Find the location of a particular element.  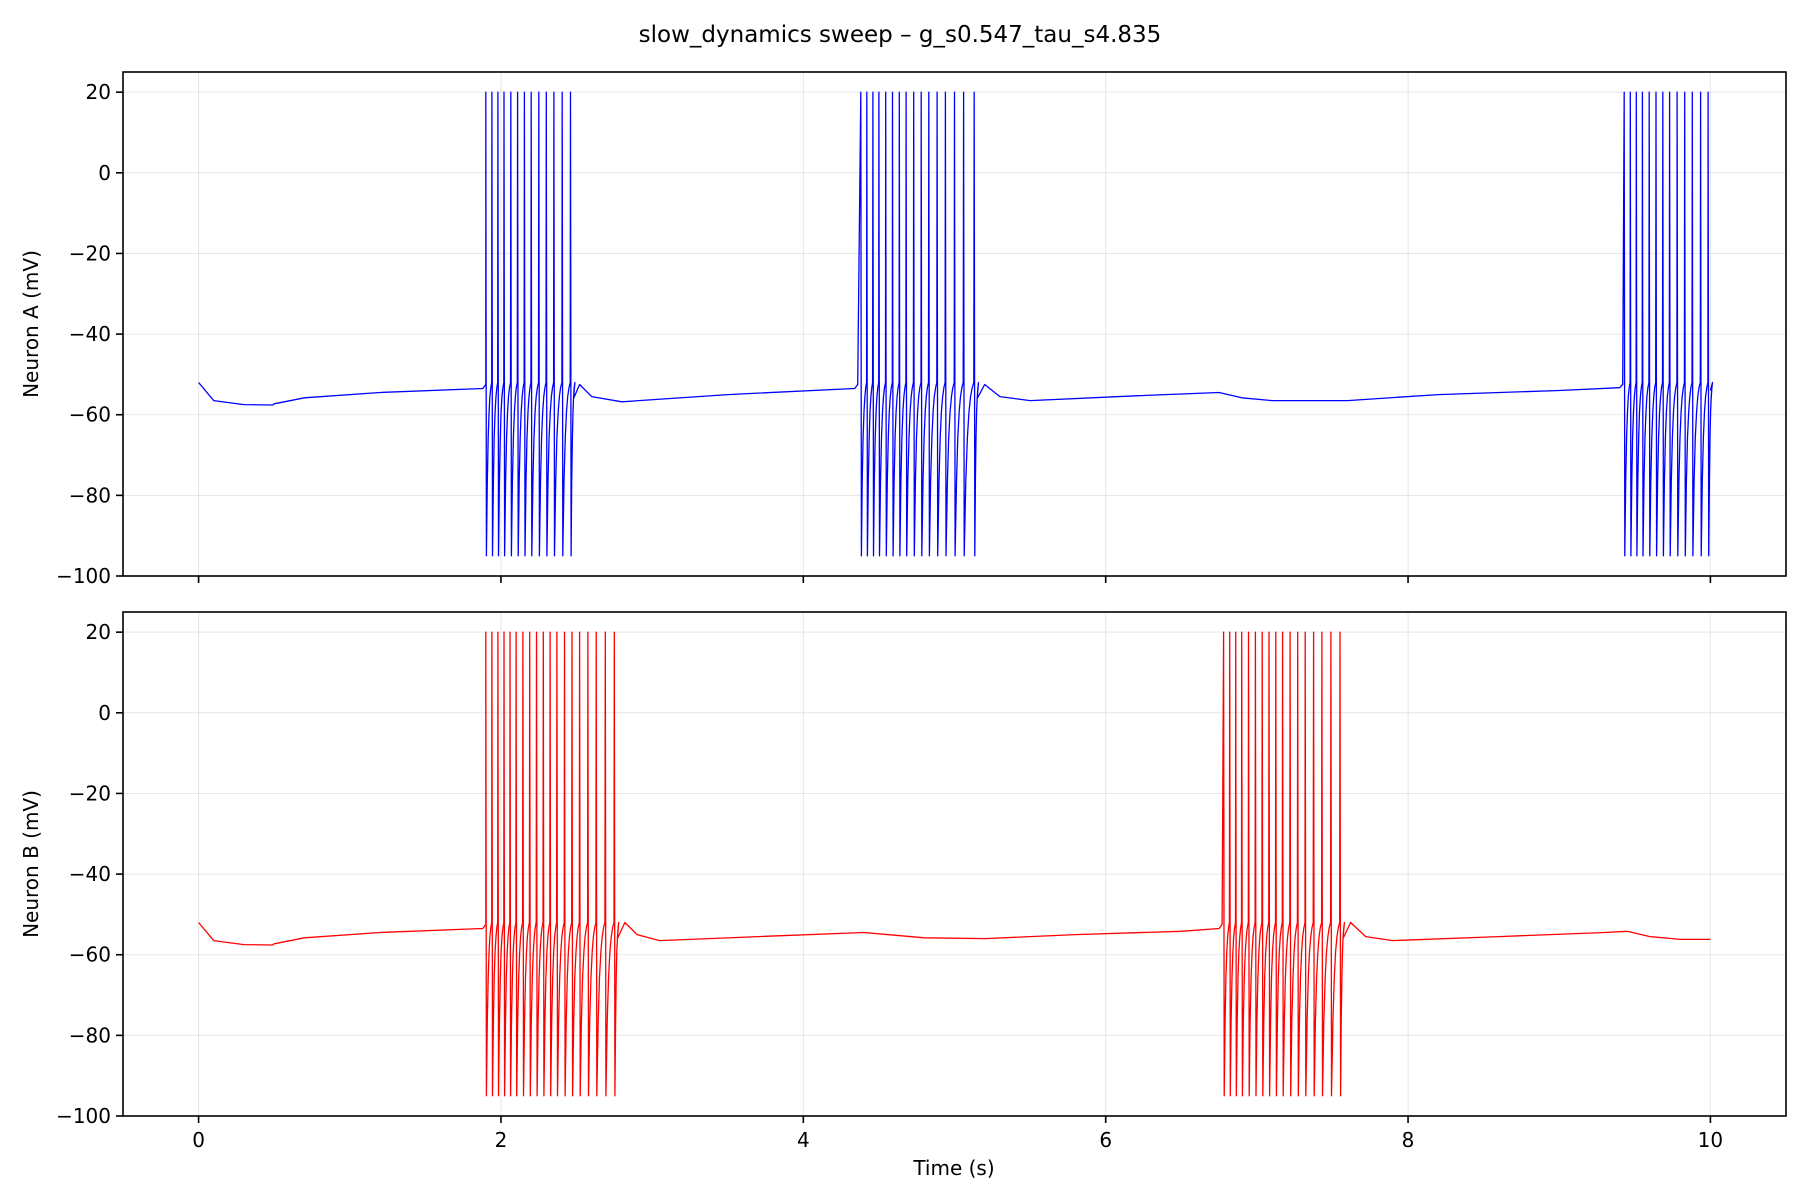

x-axis-label: Time (s) is located at coordinates (953, 1168).